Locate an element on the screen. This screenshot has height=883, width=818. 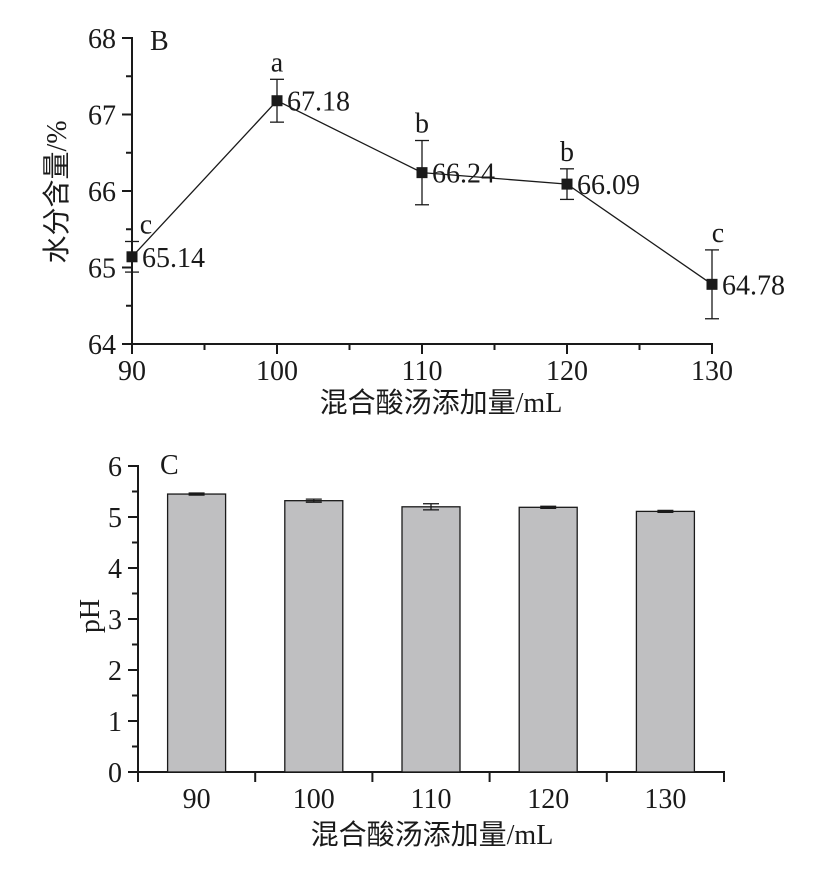
panel-b-x-tick-label: 100 is located at coordinates (277, 371).